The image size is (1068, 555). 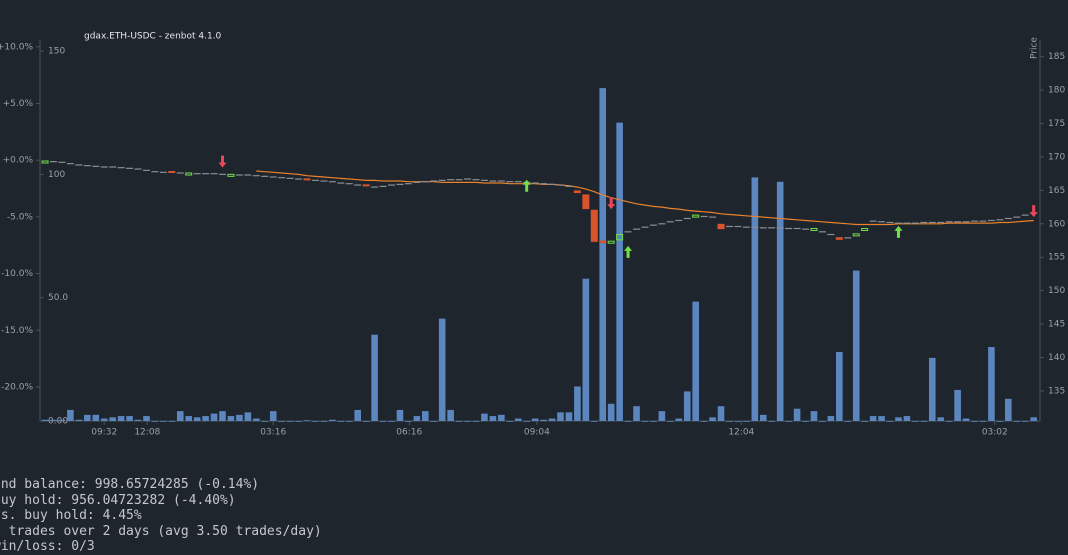 I want to click on volume-tick-label: 0.00, so click(x=58, y=422).